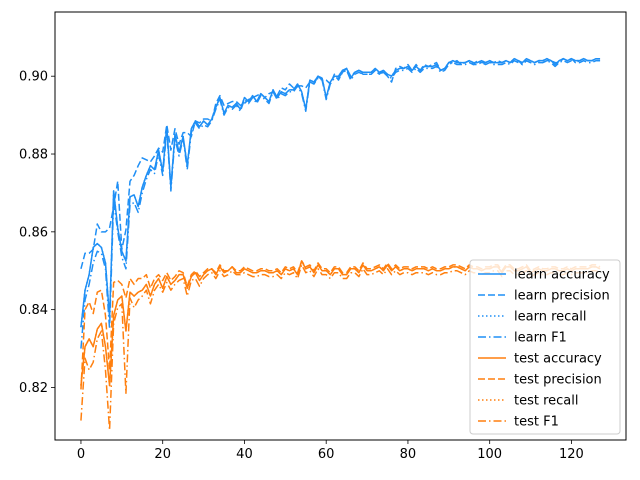 The height and width of the screenshot is (480, 640). Describe the element at coordinates (326, 454) in the screenshot. I see `x-tick-label: 60` at that location.